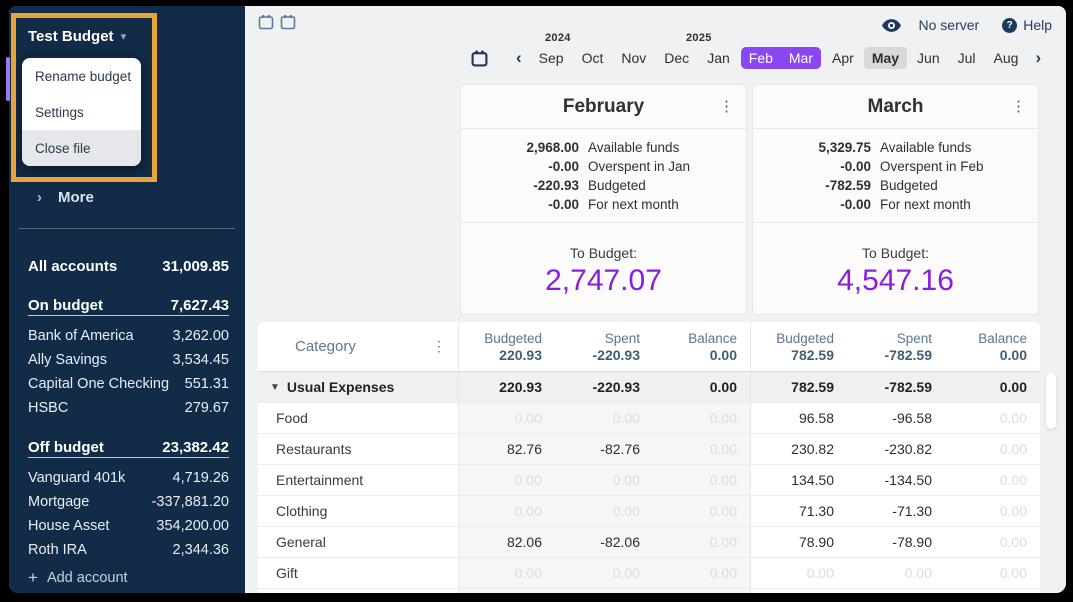  I want to click on month-item-nov: Nov, so click(634, 58).